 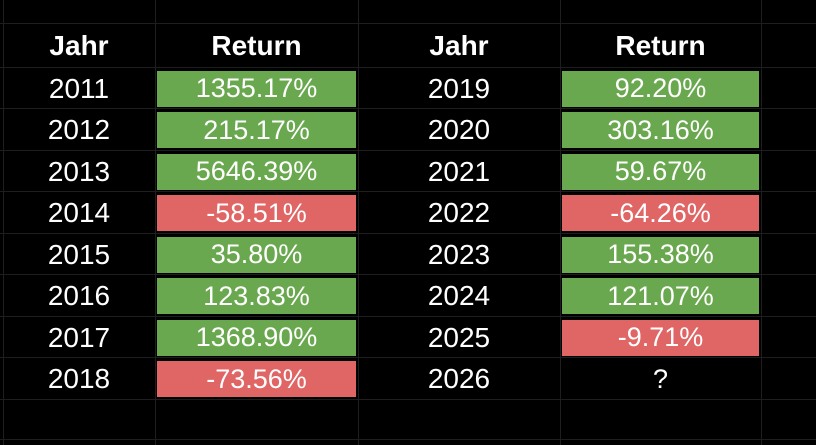 I want to click on return-cell: 123.83%, so click(x=256, y=297).